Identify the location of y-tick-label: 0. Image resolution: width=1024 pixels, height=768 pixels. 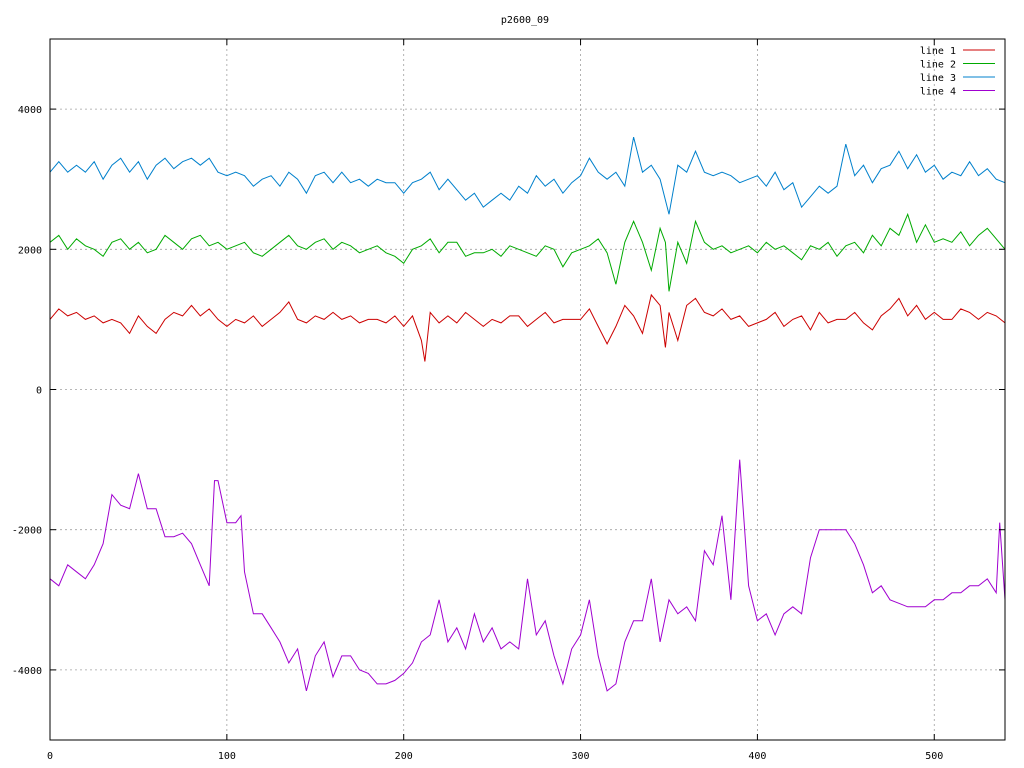
(39, 391).